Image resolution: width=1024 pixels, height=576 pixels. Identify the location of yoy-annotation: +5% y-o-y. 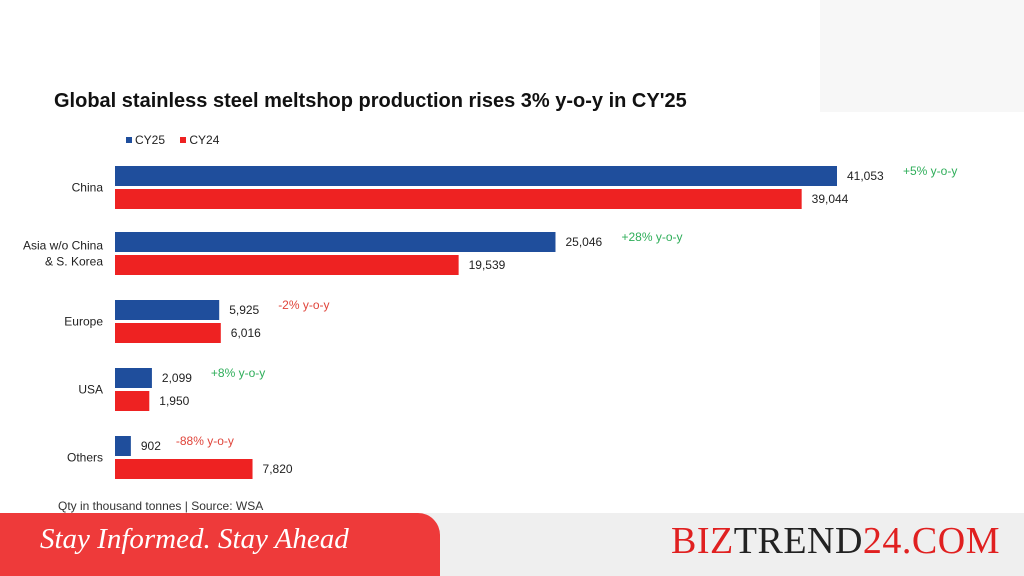
(930, 171).